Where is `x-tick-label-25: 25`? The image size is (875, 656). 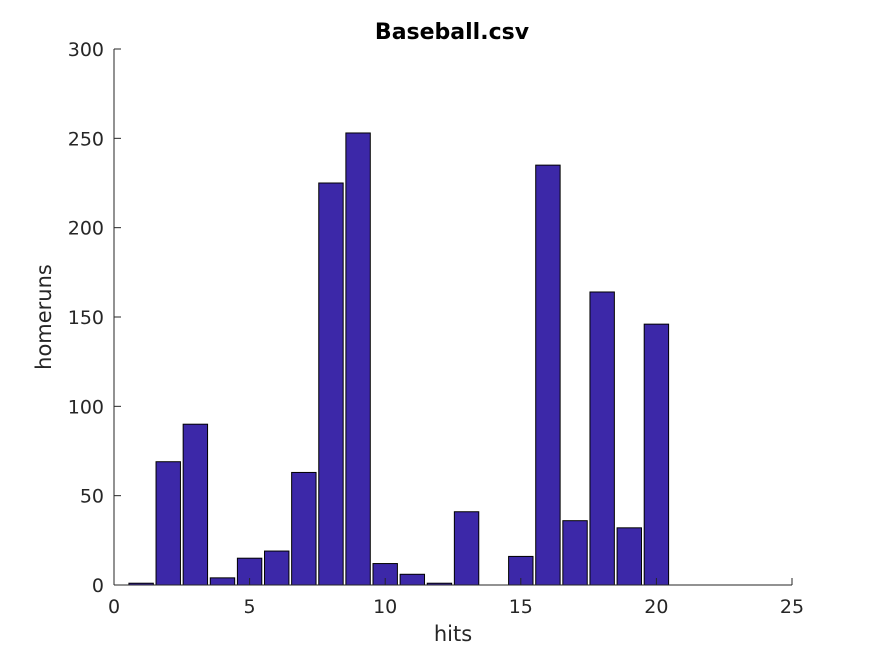 x-tick-label-25: 25 is located at coordinates (792, 607).